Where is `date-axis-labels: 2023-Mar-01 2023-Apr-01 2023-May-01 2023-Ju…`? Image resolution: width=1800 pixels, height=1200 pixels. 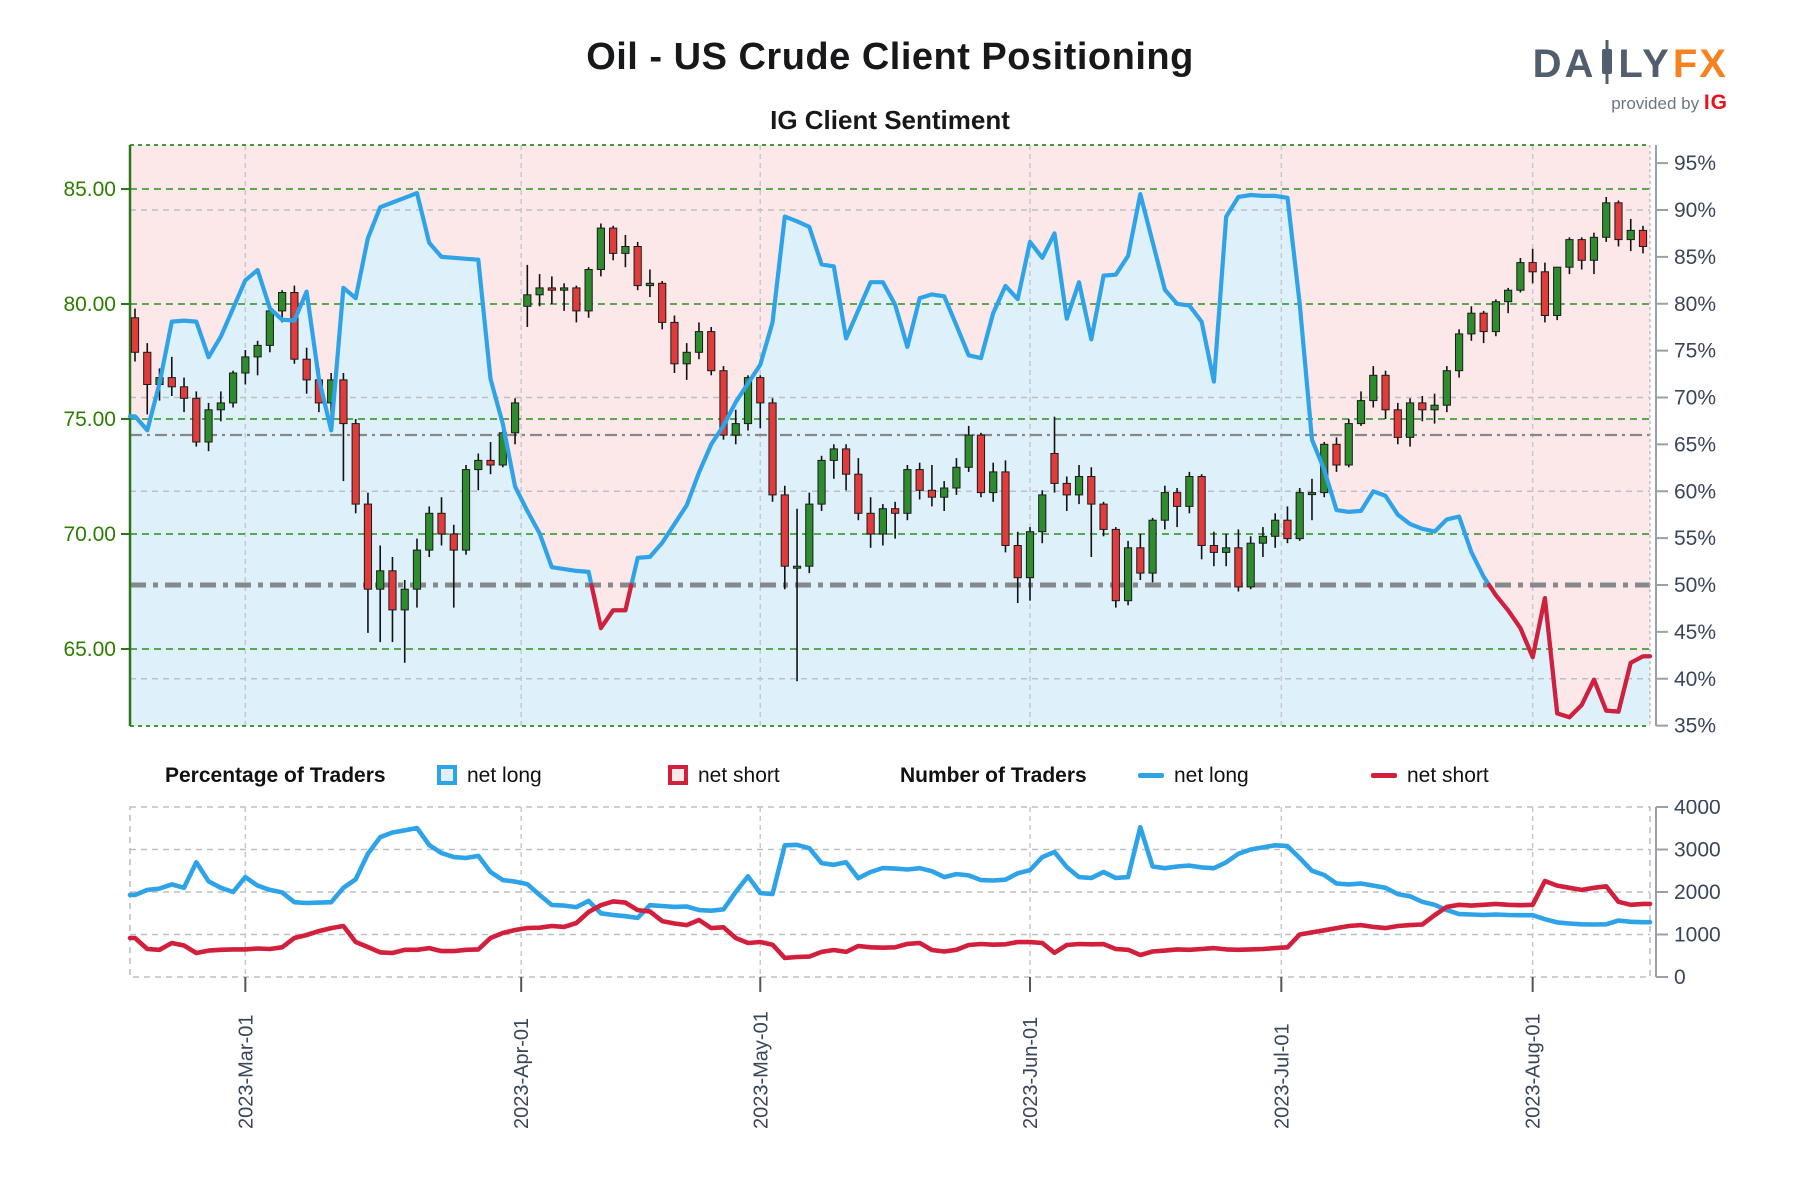
date-axis-labels: 2023-Mar-01 2023-Apr-01 2023-May-01 2023-Ju… is located at coordinates (890, 1053).